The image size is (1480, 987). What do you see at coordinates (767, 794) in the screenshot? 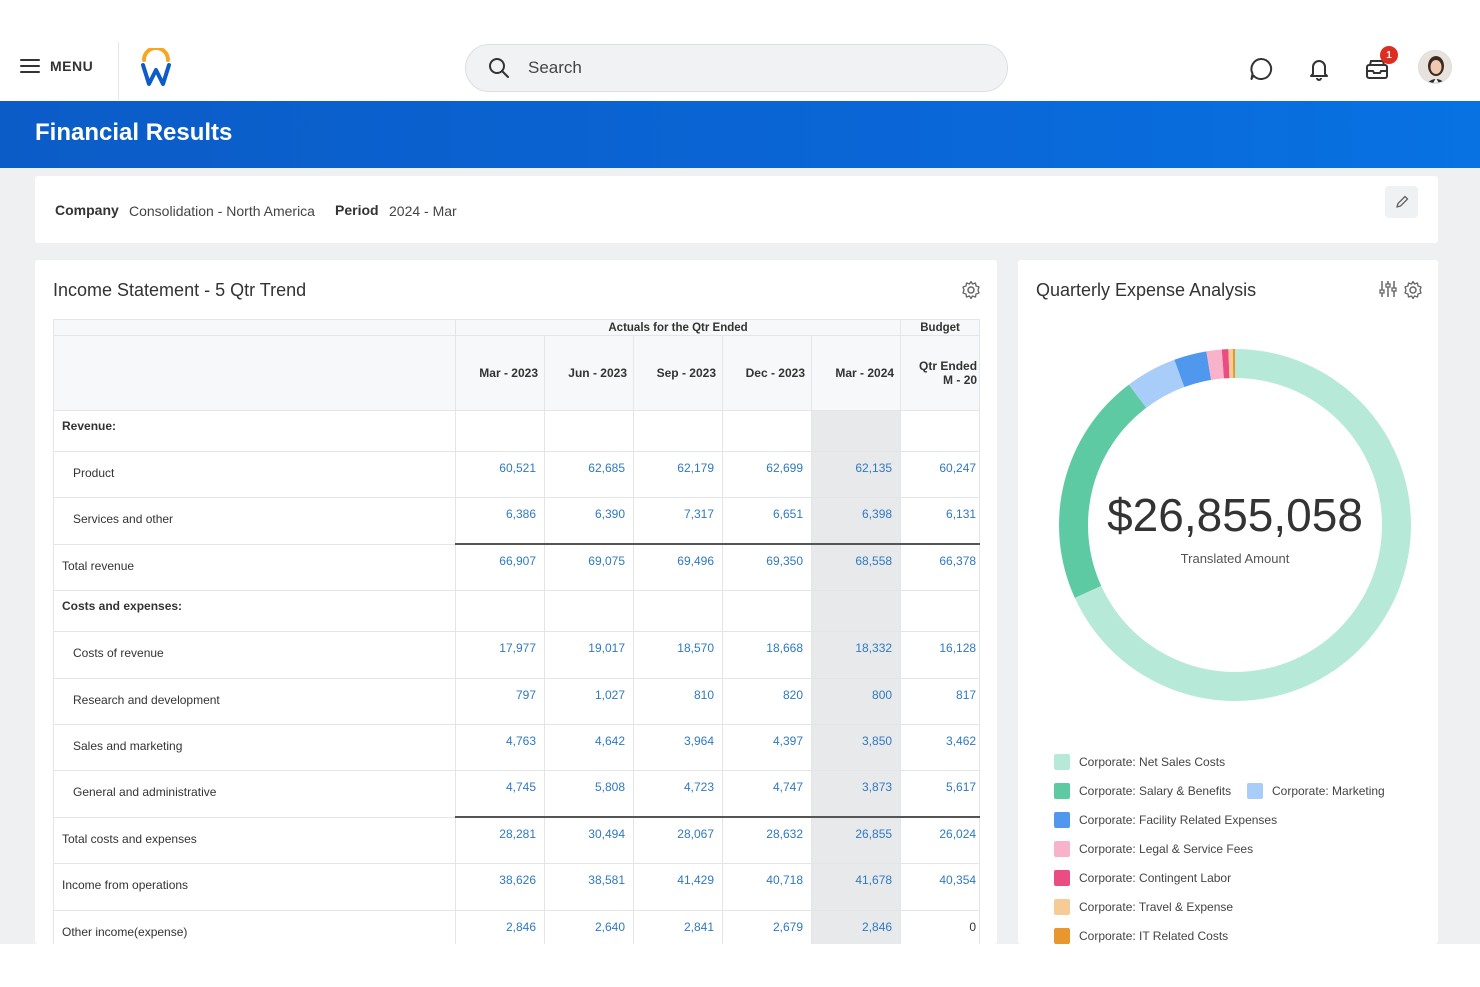
I see `value-cell: 4,747` at bounding box center [767, 794].